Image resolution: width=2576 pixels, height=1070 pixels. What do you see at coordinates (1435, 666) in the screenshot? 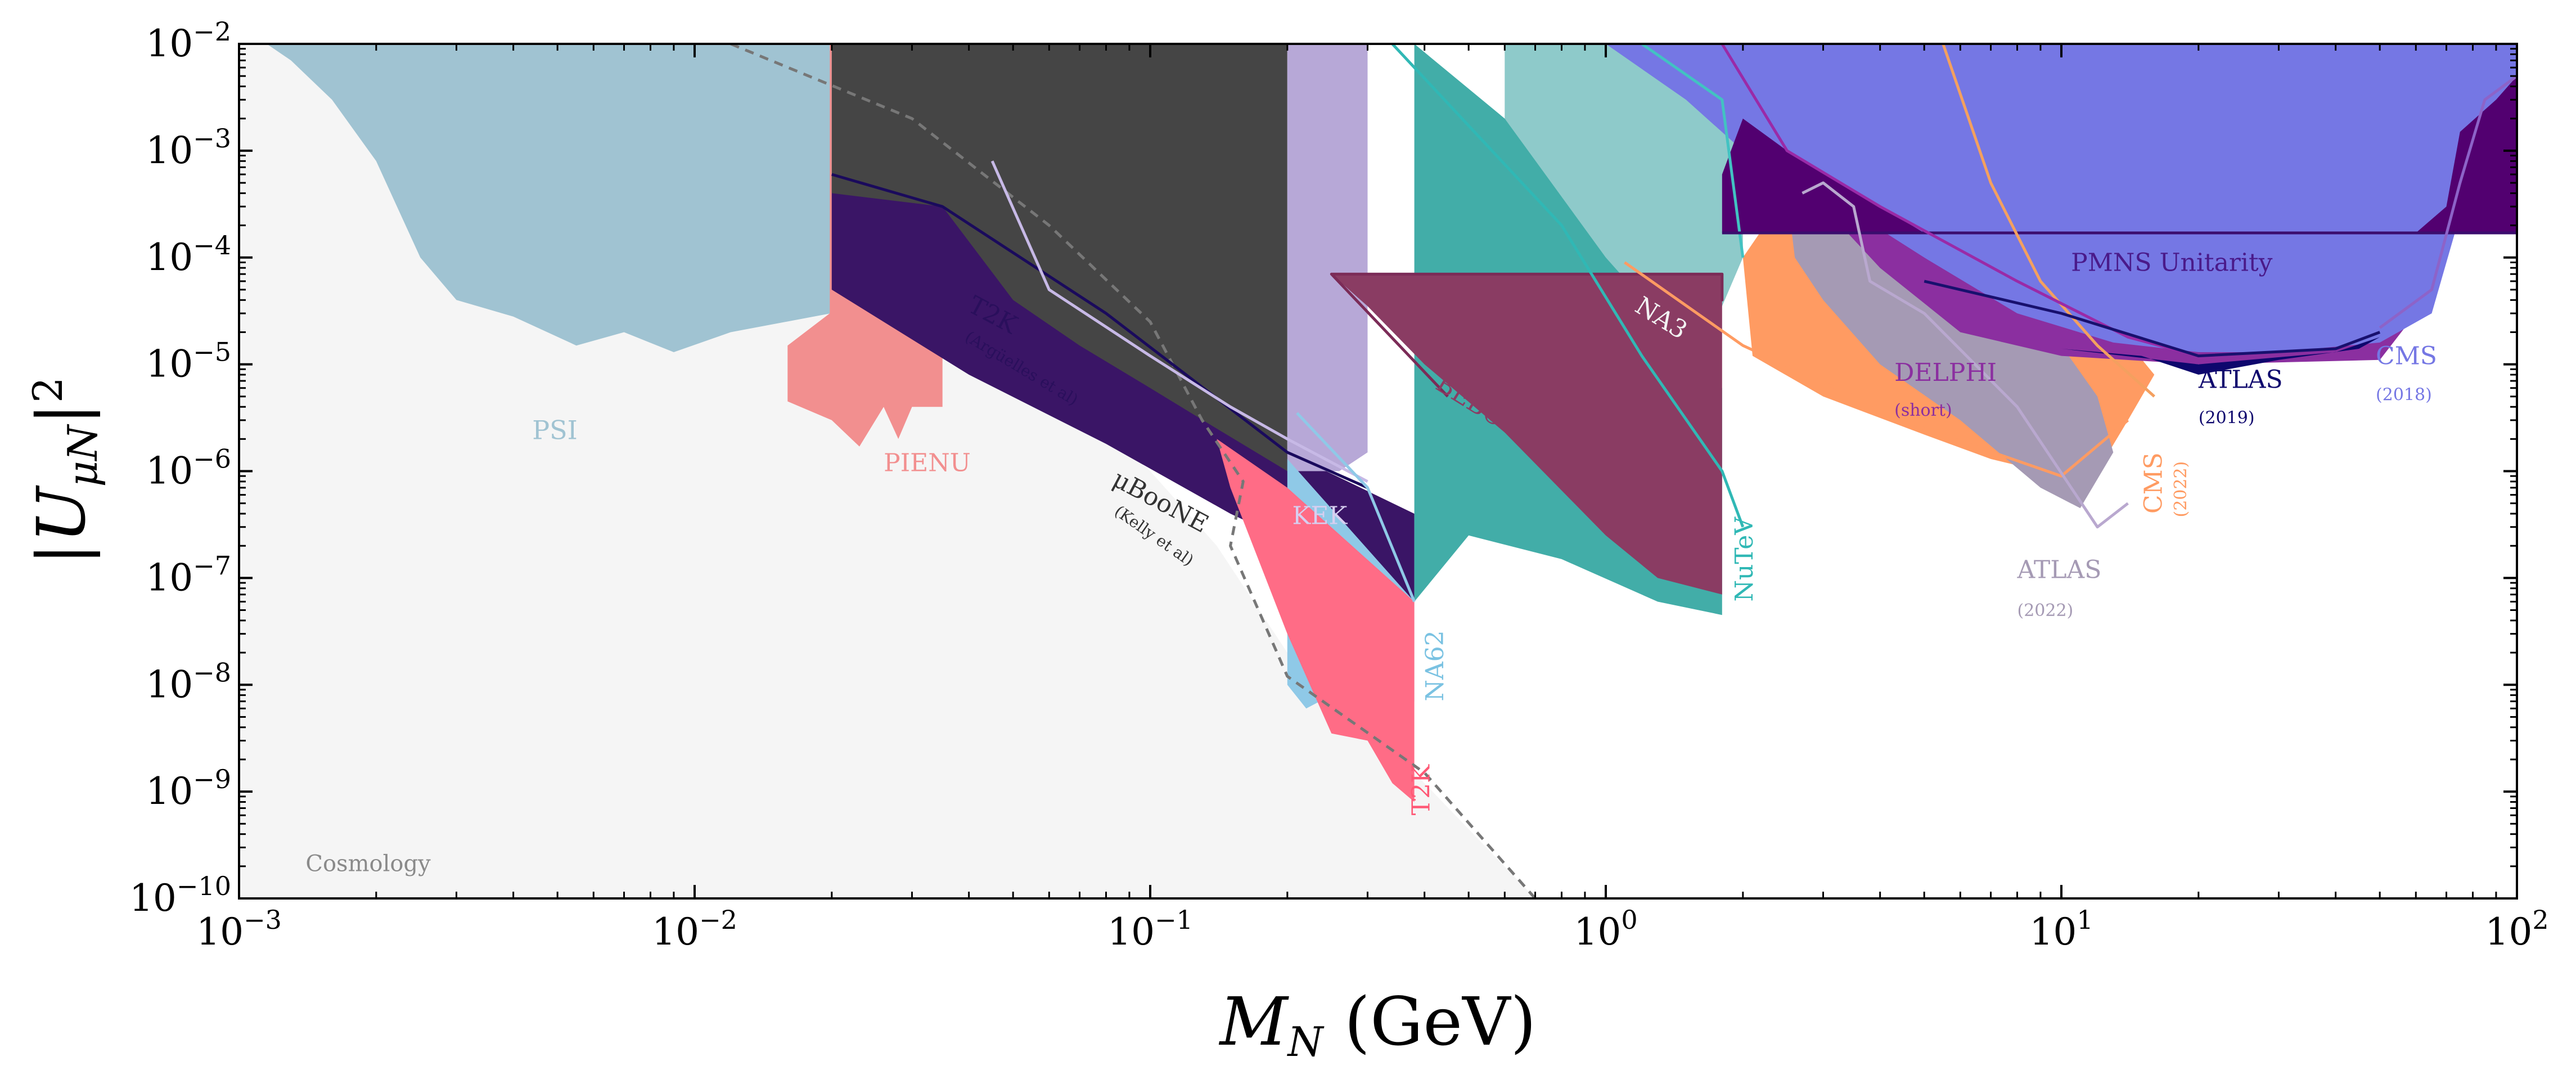
I see `label-7: NA62` at bounding box center [1435, 666].